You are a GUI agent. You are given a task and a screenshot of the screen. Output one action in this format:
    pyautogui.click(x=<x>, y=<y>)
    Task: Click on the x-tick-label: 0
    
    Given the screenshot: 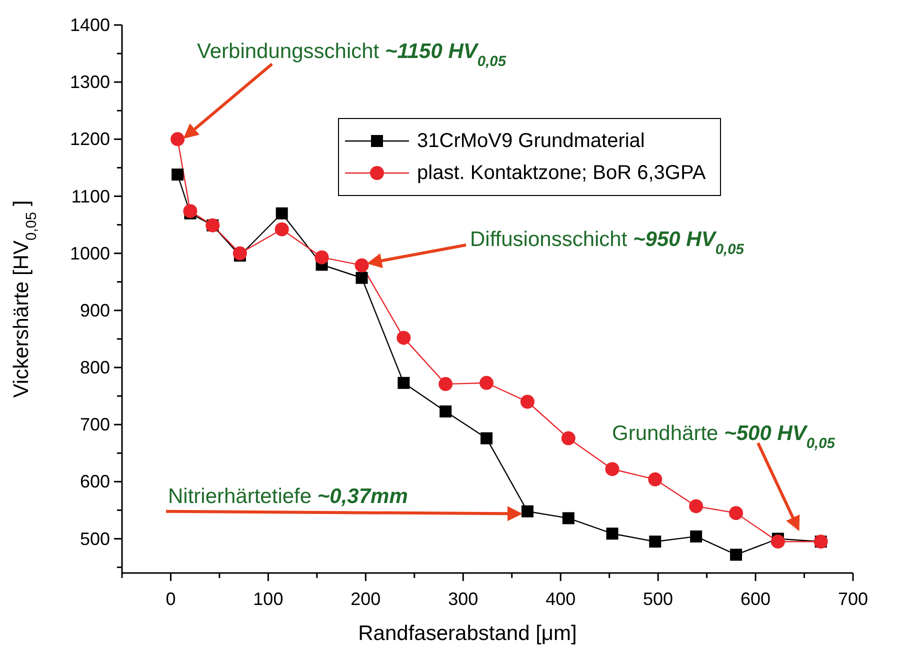 What is the action you would take?
    pyautogui.click(x=171, y=599)
    